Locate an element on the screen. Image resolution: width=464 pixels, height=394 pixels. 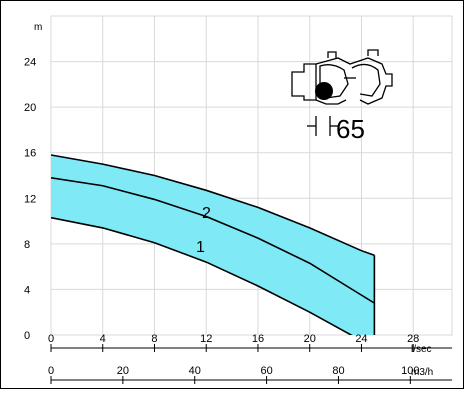
x-tick-label-primary: 20 is located at coordinates (310, 339).